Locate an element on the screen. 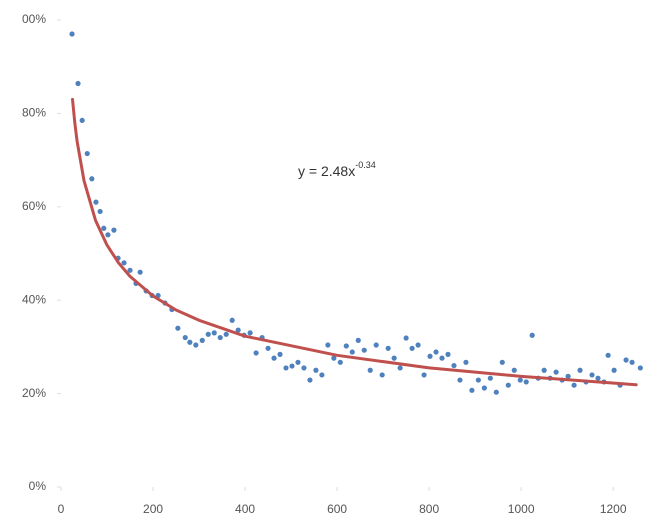  y-tick-label: 80% is located at coordinates (34, 113).